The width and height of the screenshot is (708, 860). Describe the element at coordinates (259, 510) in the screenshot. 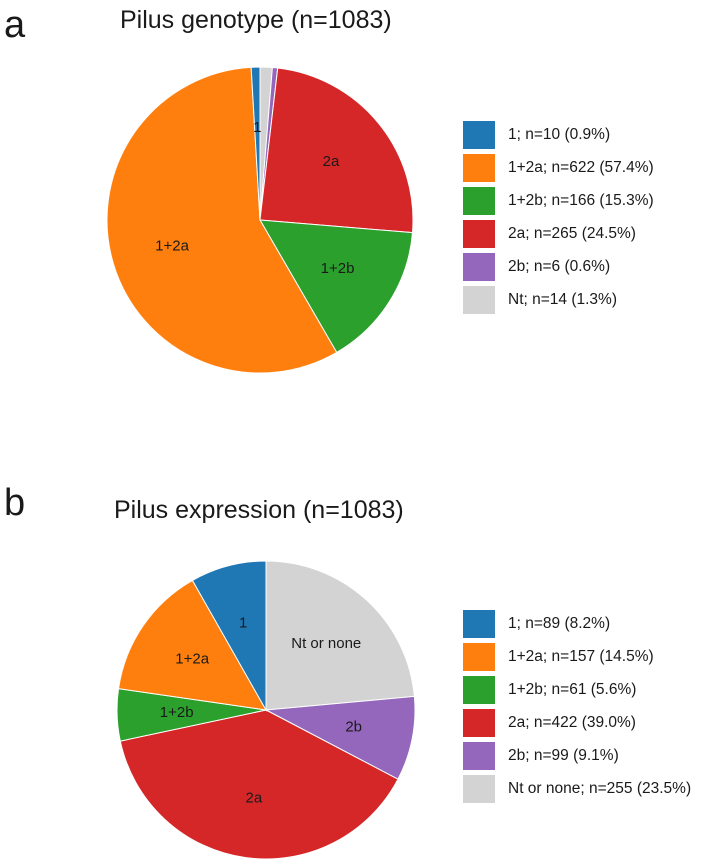

I see `chart-title: Pilus expression (n=1083)` at that location.